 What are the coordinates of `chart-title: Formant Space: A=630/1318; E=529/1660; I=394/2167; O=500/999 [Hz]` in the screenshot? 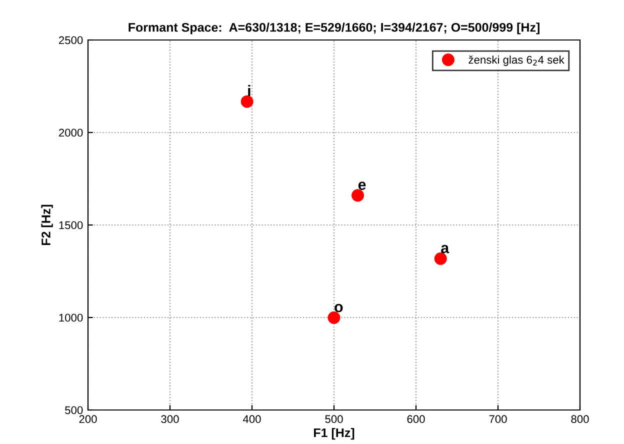 It's located at (334, 28).